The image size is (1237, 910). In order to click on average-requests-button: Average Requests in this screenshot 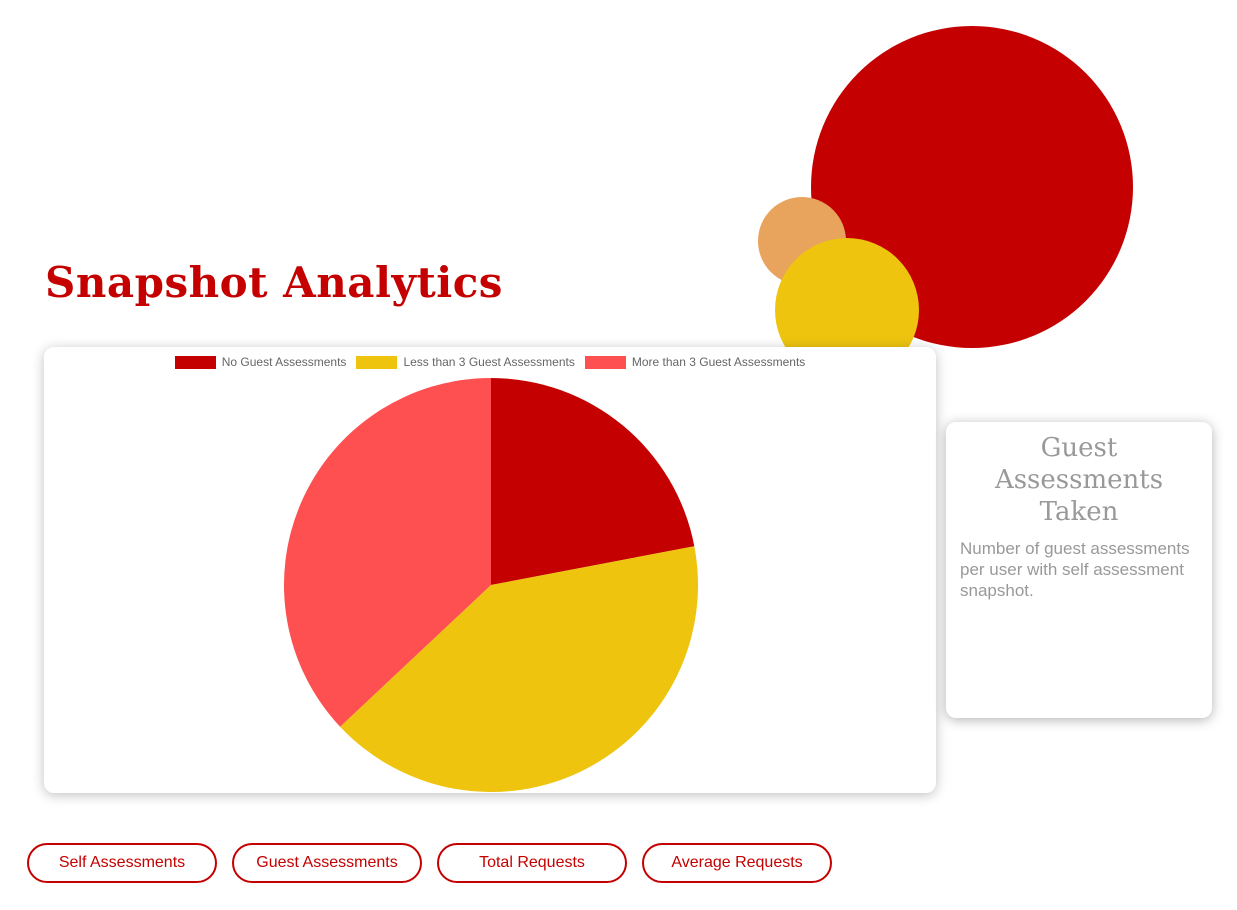, I will do `click(737, 863)`.